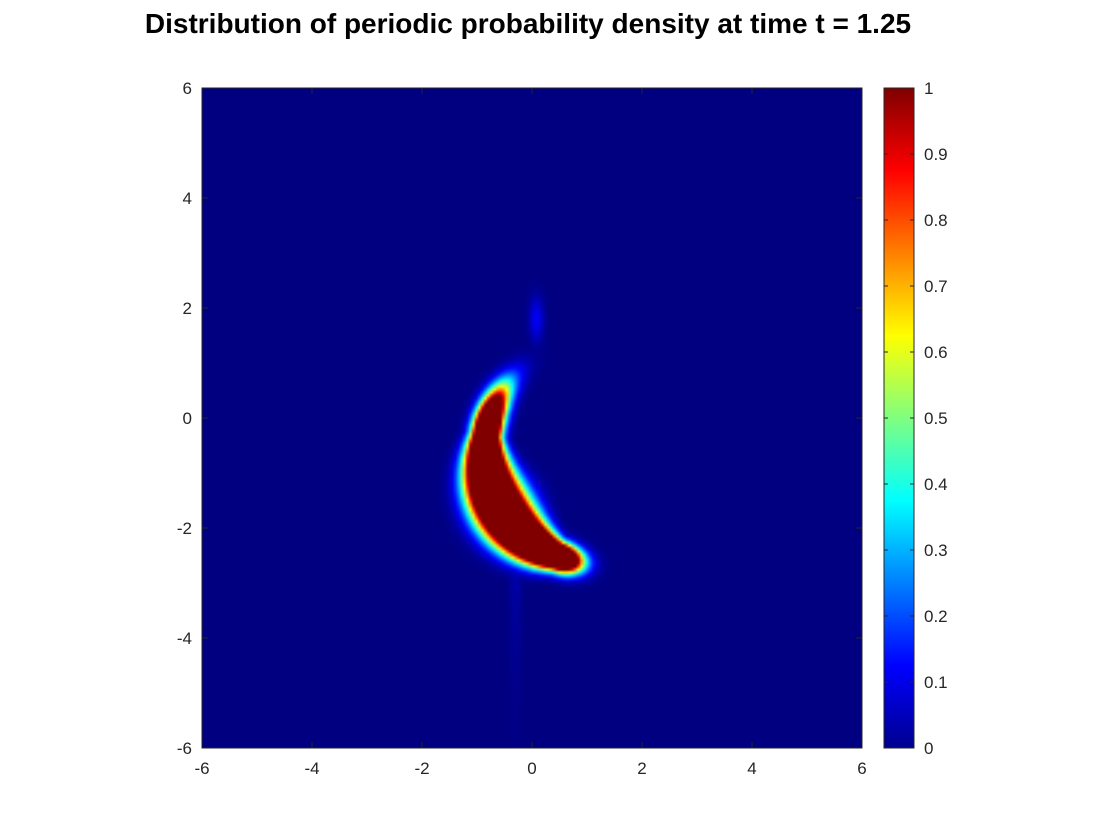 This screenshot has width=1120, height=840. Describe the element at coordinates (201, 768) in the screenshot. I see `x-tick-label: -6` at that location.